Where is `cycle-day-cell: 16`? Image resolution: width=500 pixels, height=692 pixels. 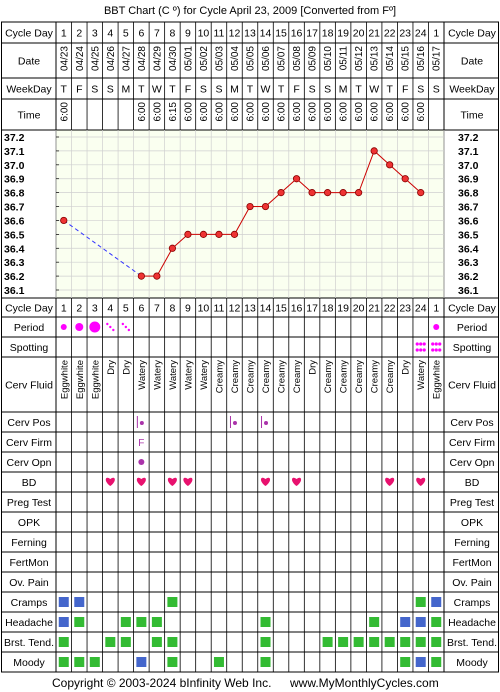
cycle-day-cell: 16 is located at coordinates (297, 309).